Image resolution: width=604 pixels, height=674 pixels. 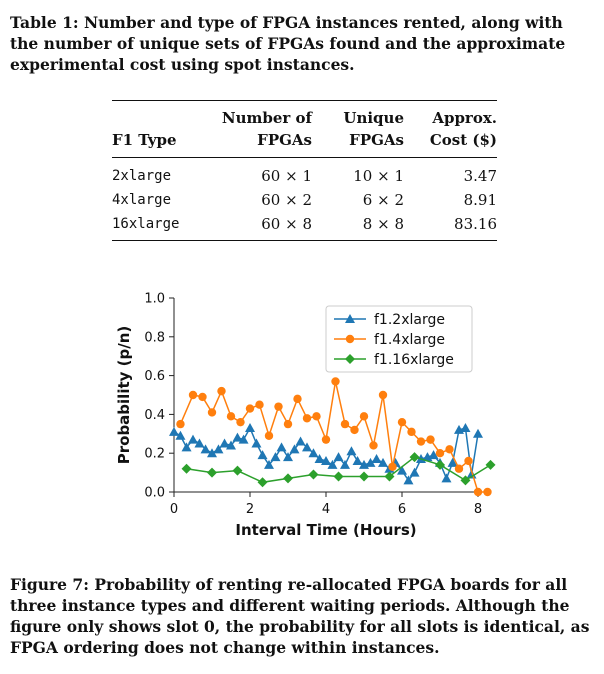 I want to click on cell-unique: 10 × 1, so click(x=378, y=176).